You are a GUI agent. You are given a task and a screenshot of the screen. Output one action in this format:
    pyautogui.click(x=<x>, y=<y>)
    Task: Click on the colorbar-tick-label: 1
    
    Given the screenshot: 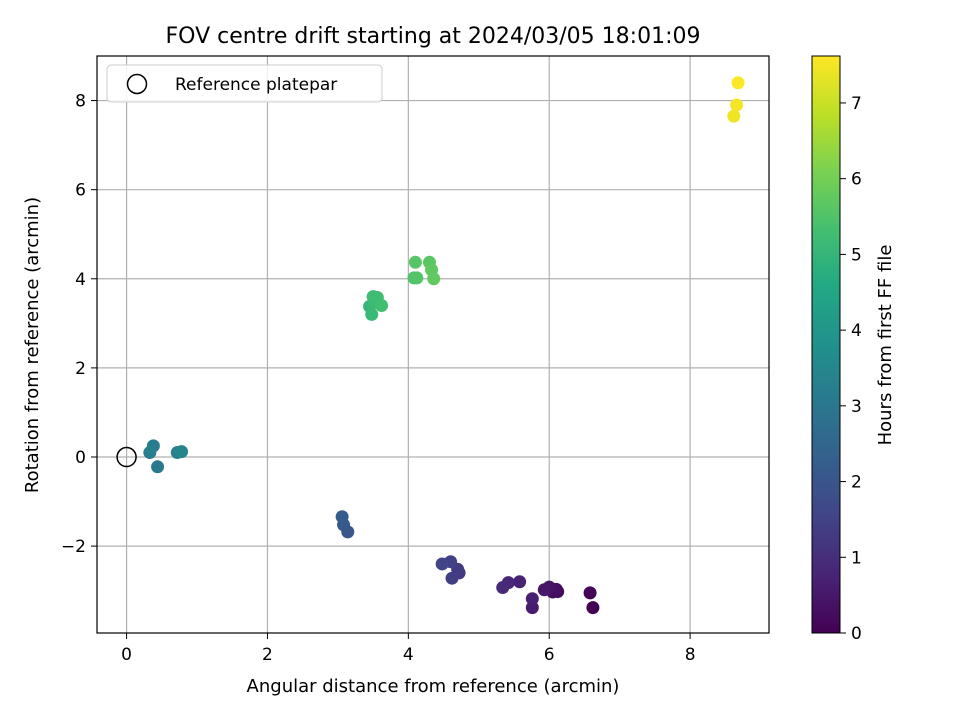 What is the action you would take?
    pyautogui.click(x=856, y=558)
    